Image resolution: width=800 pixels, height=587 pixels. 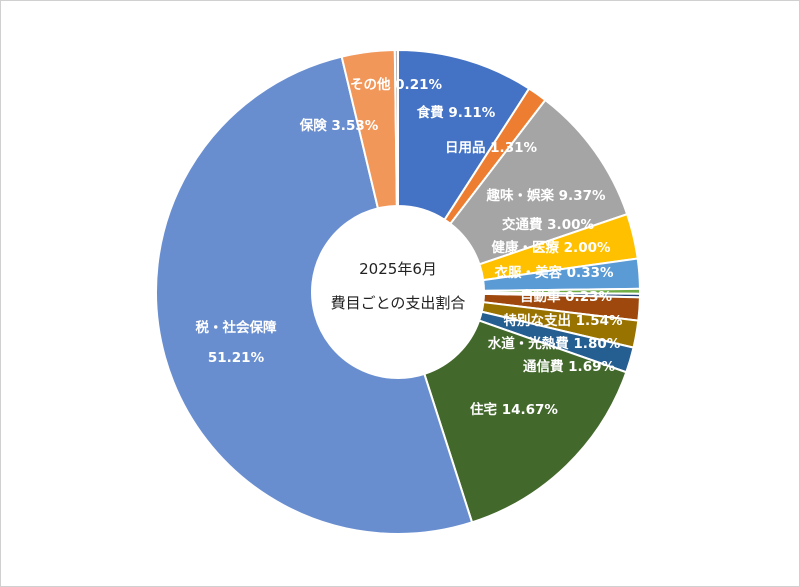 I want to click on donut-hole, so click(x=398, y=292).